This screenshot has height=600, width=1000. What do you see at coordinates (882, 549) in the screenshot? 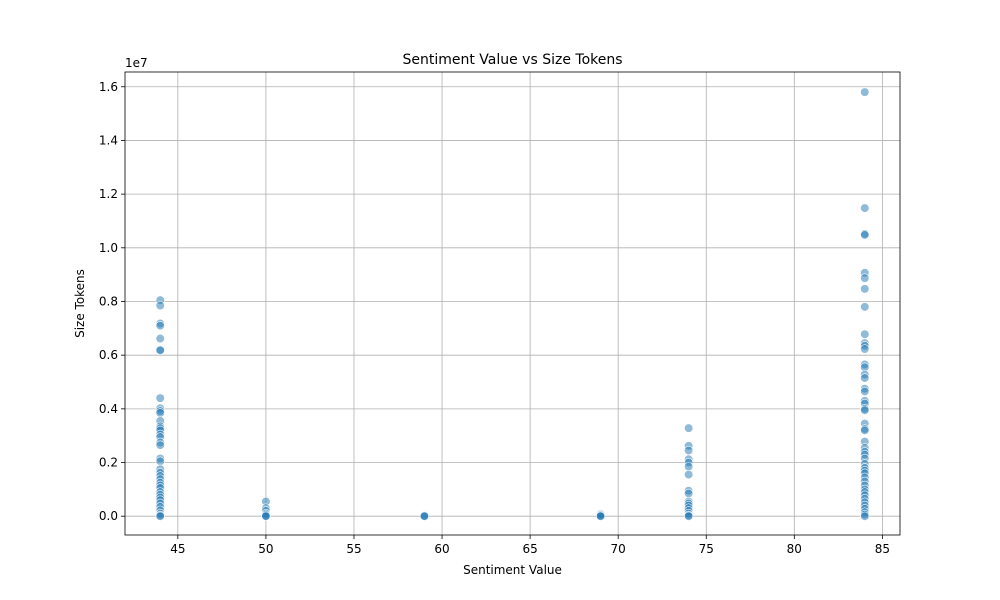
I see `x-tick-label: 85` at bounding box center [882, 549].